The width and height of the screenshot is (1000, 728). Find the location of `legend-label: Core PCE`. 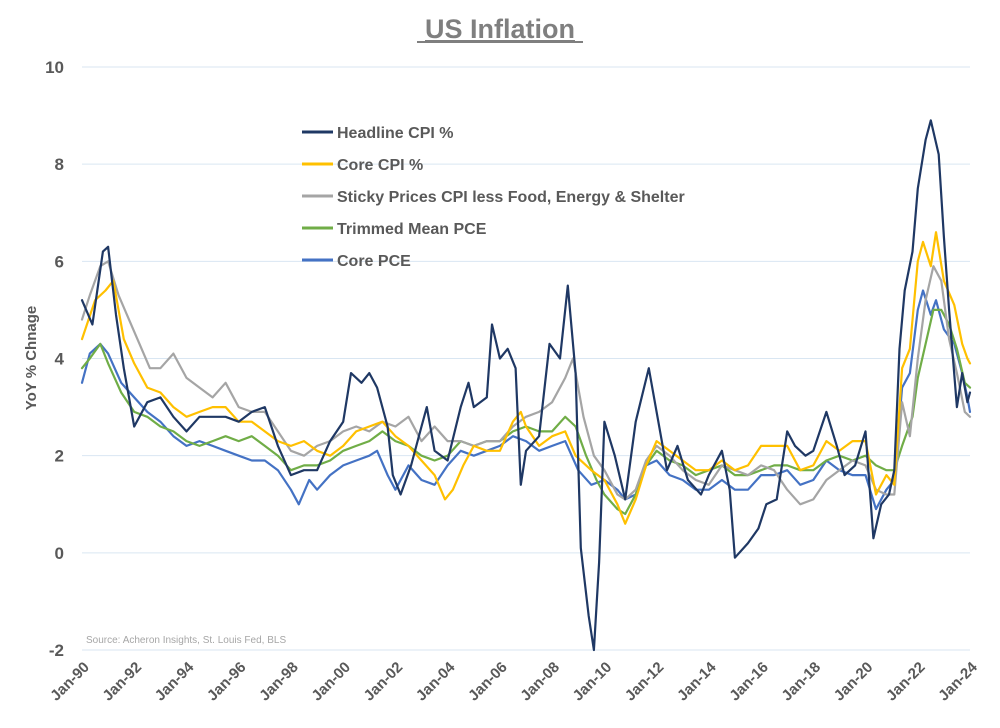

legend-label: Core PCE is located at coordinates (374, 261).